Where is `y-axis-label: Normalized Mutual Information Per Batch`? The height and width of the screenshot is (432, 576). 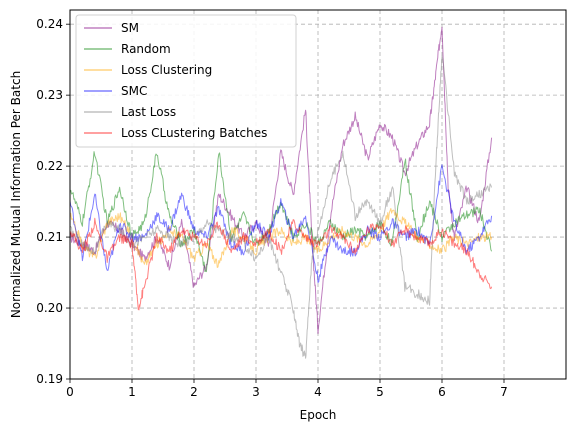 y-axis-label: Normalized Mutual Information Per Batch is located at coordinates (16, 194).